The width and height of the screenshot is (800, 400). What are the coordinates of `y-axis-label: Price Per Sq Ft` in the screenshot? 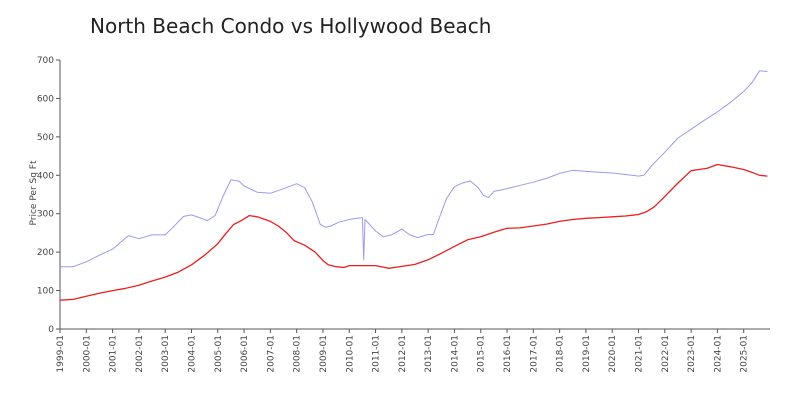 It's located at (34, 192).